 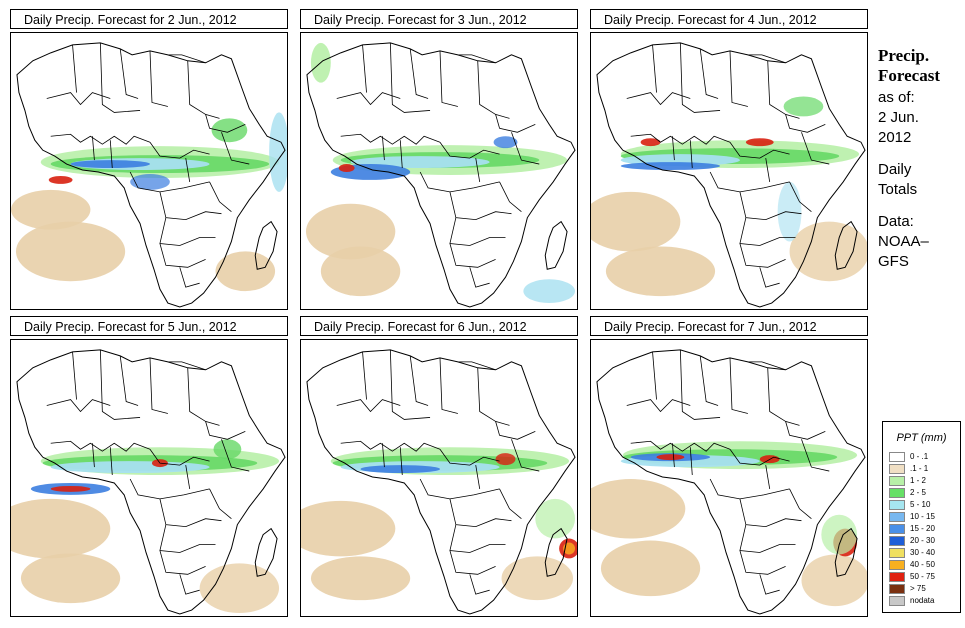 I want to click on legend-item: nodata, so click(x=911, y=601).